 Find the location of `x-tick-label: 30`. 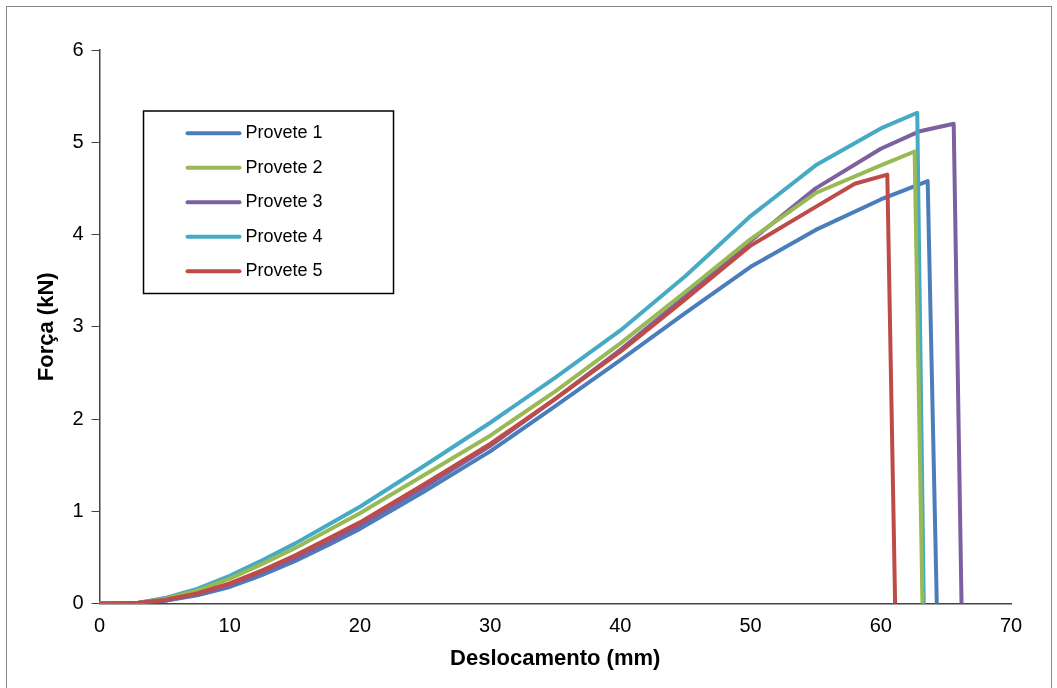

x-tick-label: 30 is located at coordinates (490, 625).